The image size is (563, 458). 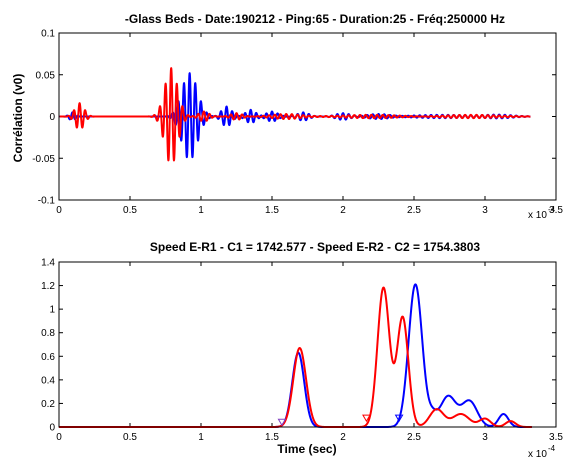 What do you see at coordinates (537, 453) in the screenshot?
I see `chart-bottom-xscale: x 10` at bounding box center [537, 453].